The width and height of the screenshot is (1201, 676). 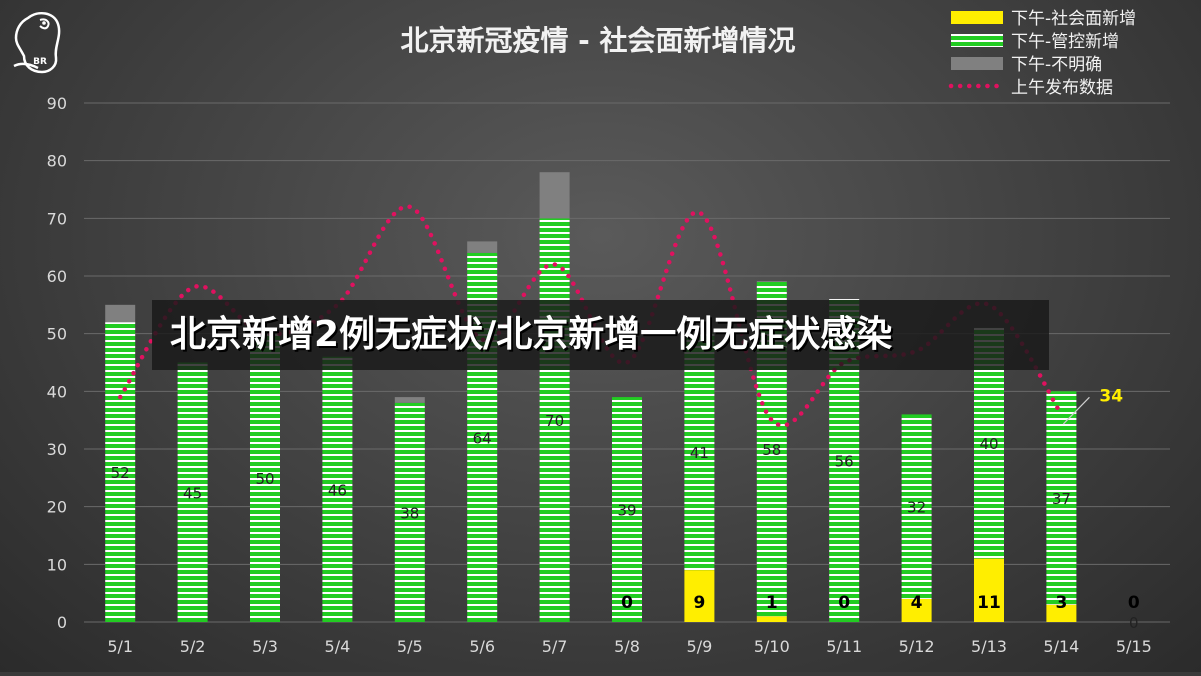 What do you see at coordinates (120, 646) in the screenshot?
I see `x-tick-label: 5/1` at bounding box center [120, 646].